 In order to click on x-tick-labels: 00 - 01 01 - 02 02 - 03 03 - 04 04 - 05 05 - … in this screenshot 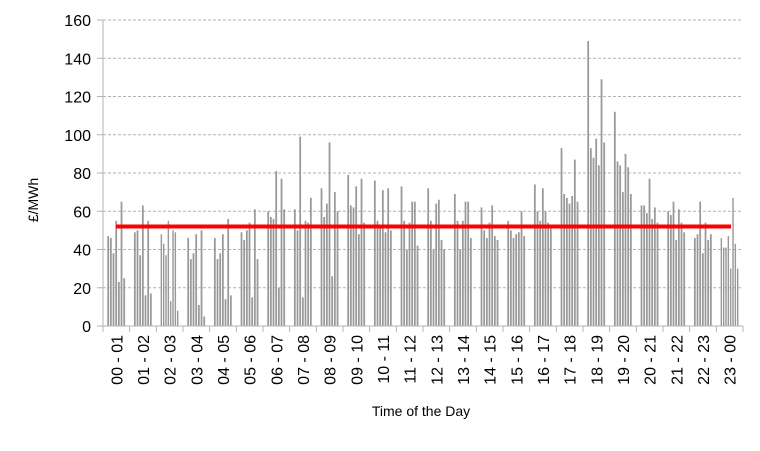, I will do `click(424, 360)`.